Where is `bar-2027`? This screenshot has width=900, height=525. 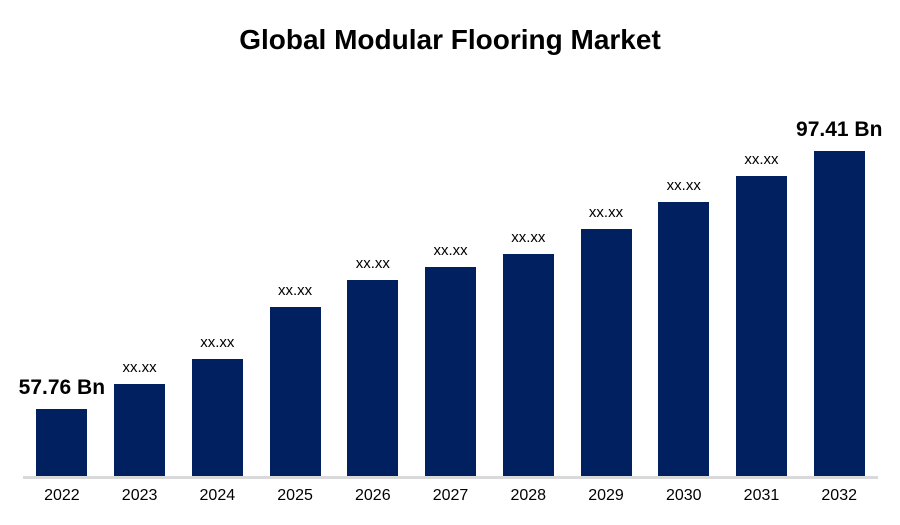
bar-2027 is located at coordinates (451, 371).